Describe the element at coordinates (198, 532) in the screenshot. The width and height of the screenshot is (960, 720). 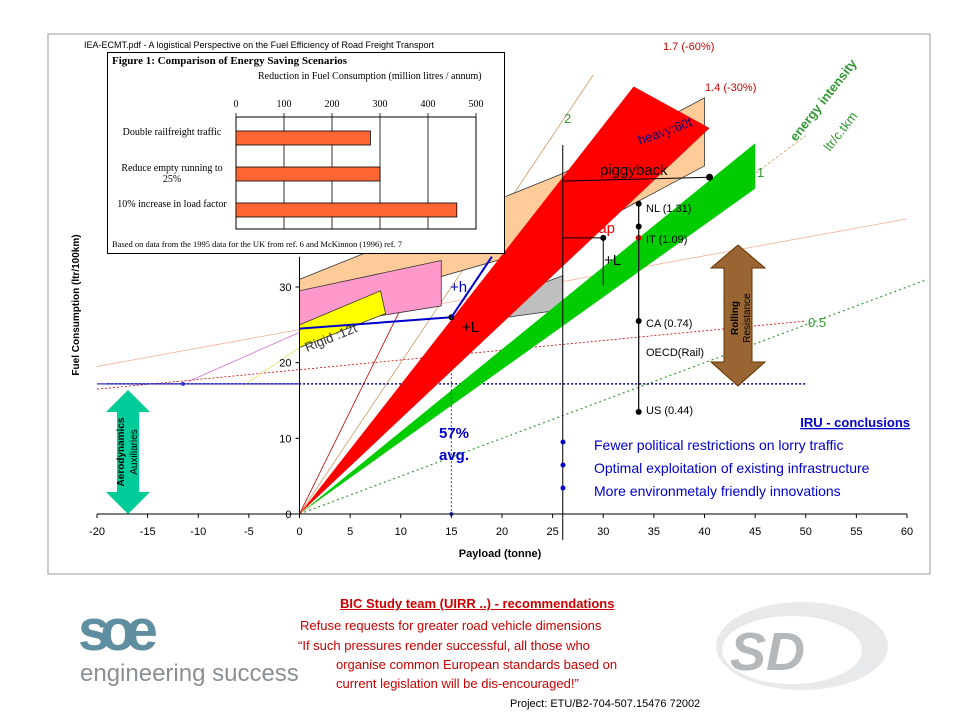
I see `x-tick-label: -10` at that location.